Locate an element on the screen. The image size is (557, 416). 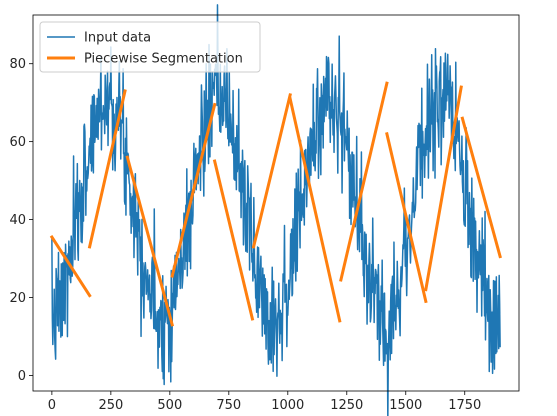
x-tick-label: 500 is located at coordinates (169, 405).